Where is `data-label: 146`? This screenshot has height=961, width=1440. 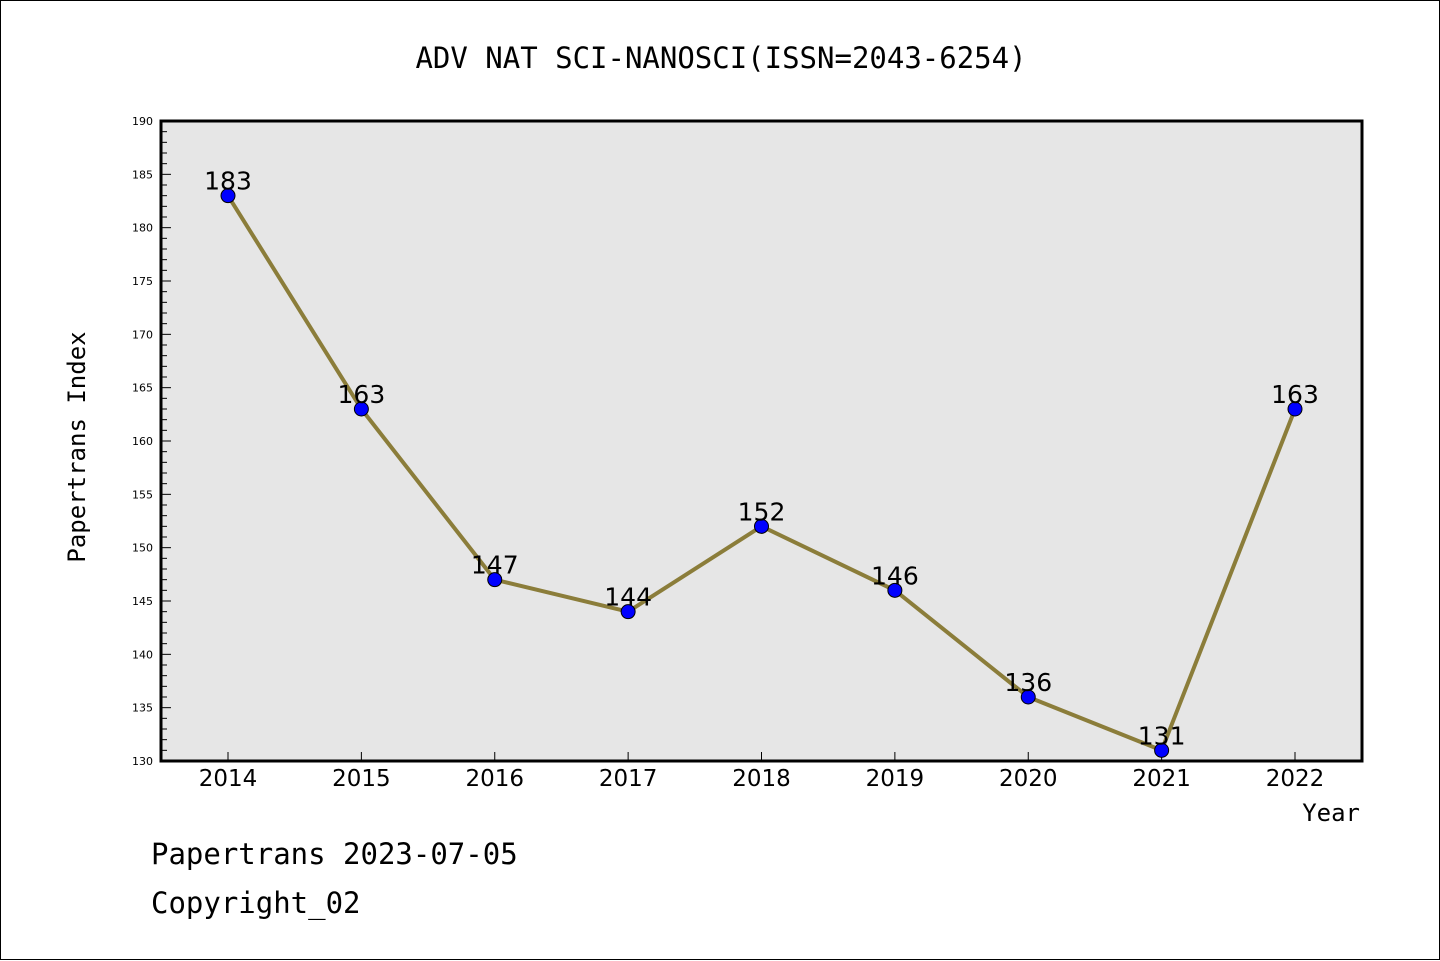
data-label: 146 is located at coordinates (895, 575).